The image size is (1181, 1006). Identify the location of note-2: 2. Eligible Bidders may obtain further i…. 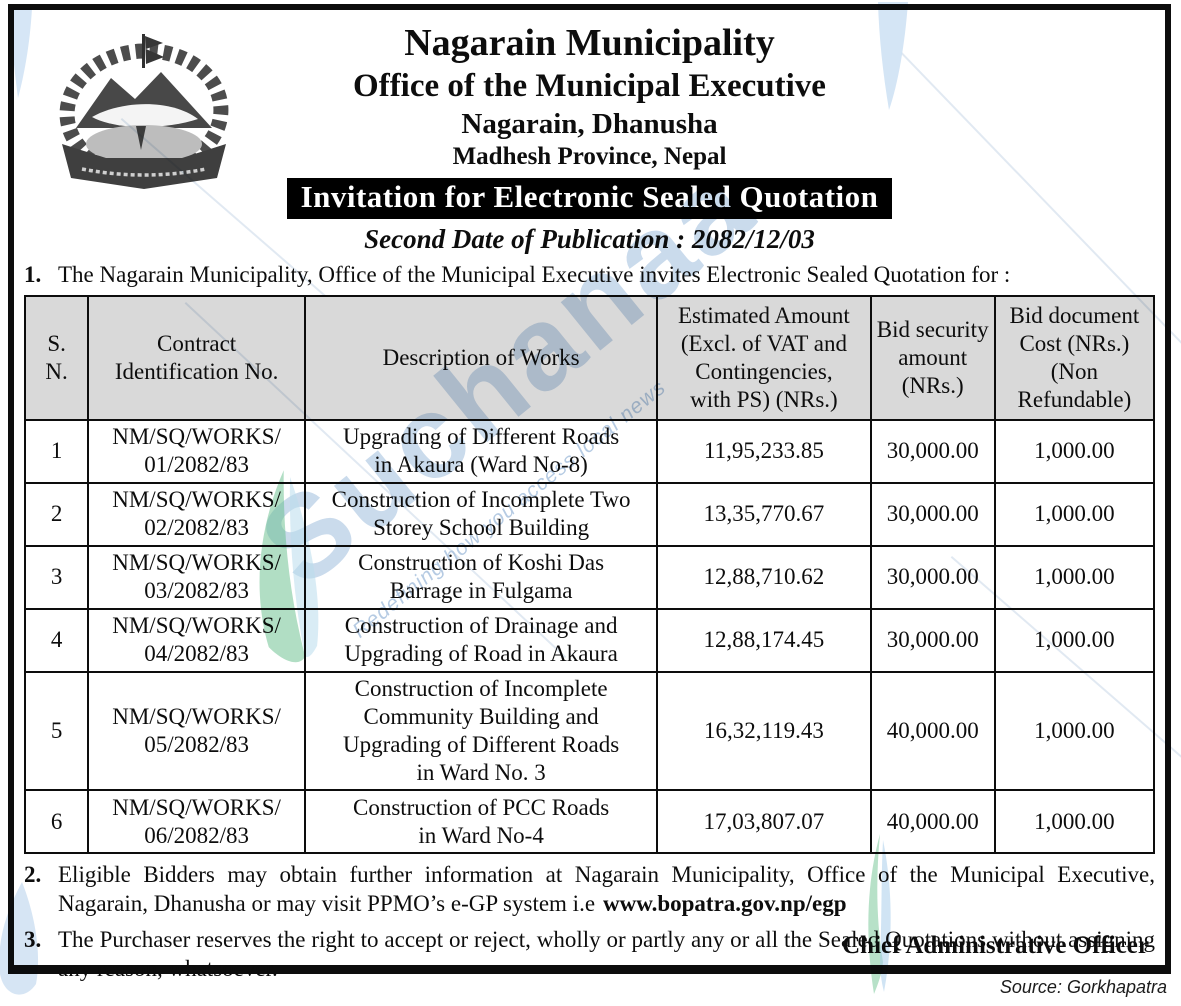
(589, 890).